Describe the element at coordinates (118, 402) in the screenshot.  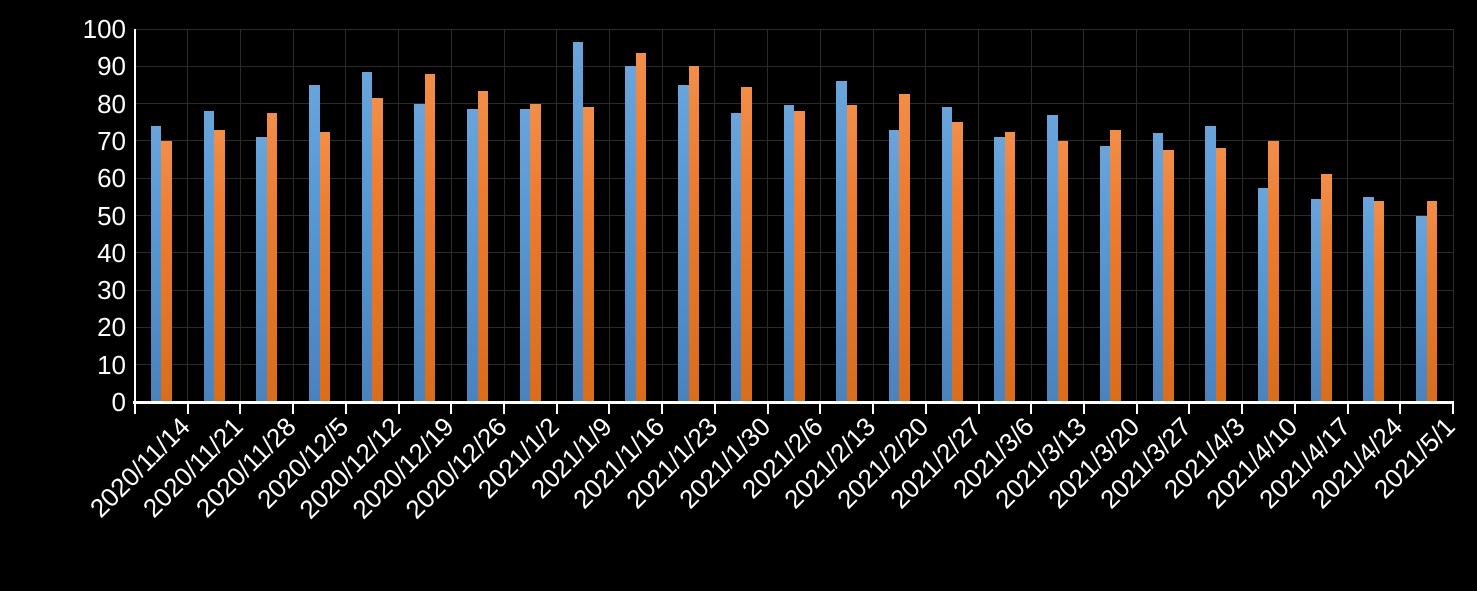
I see `y-tick-label: 0` at that location.